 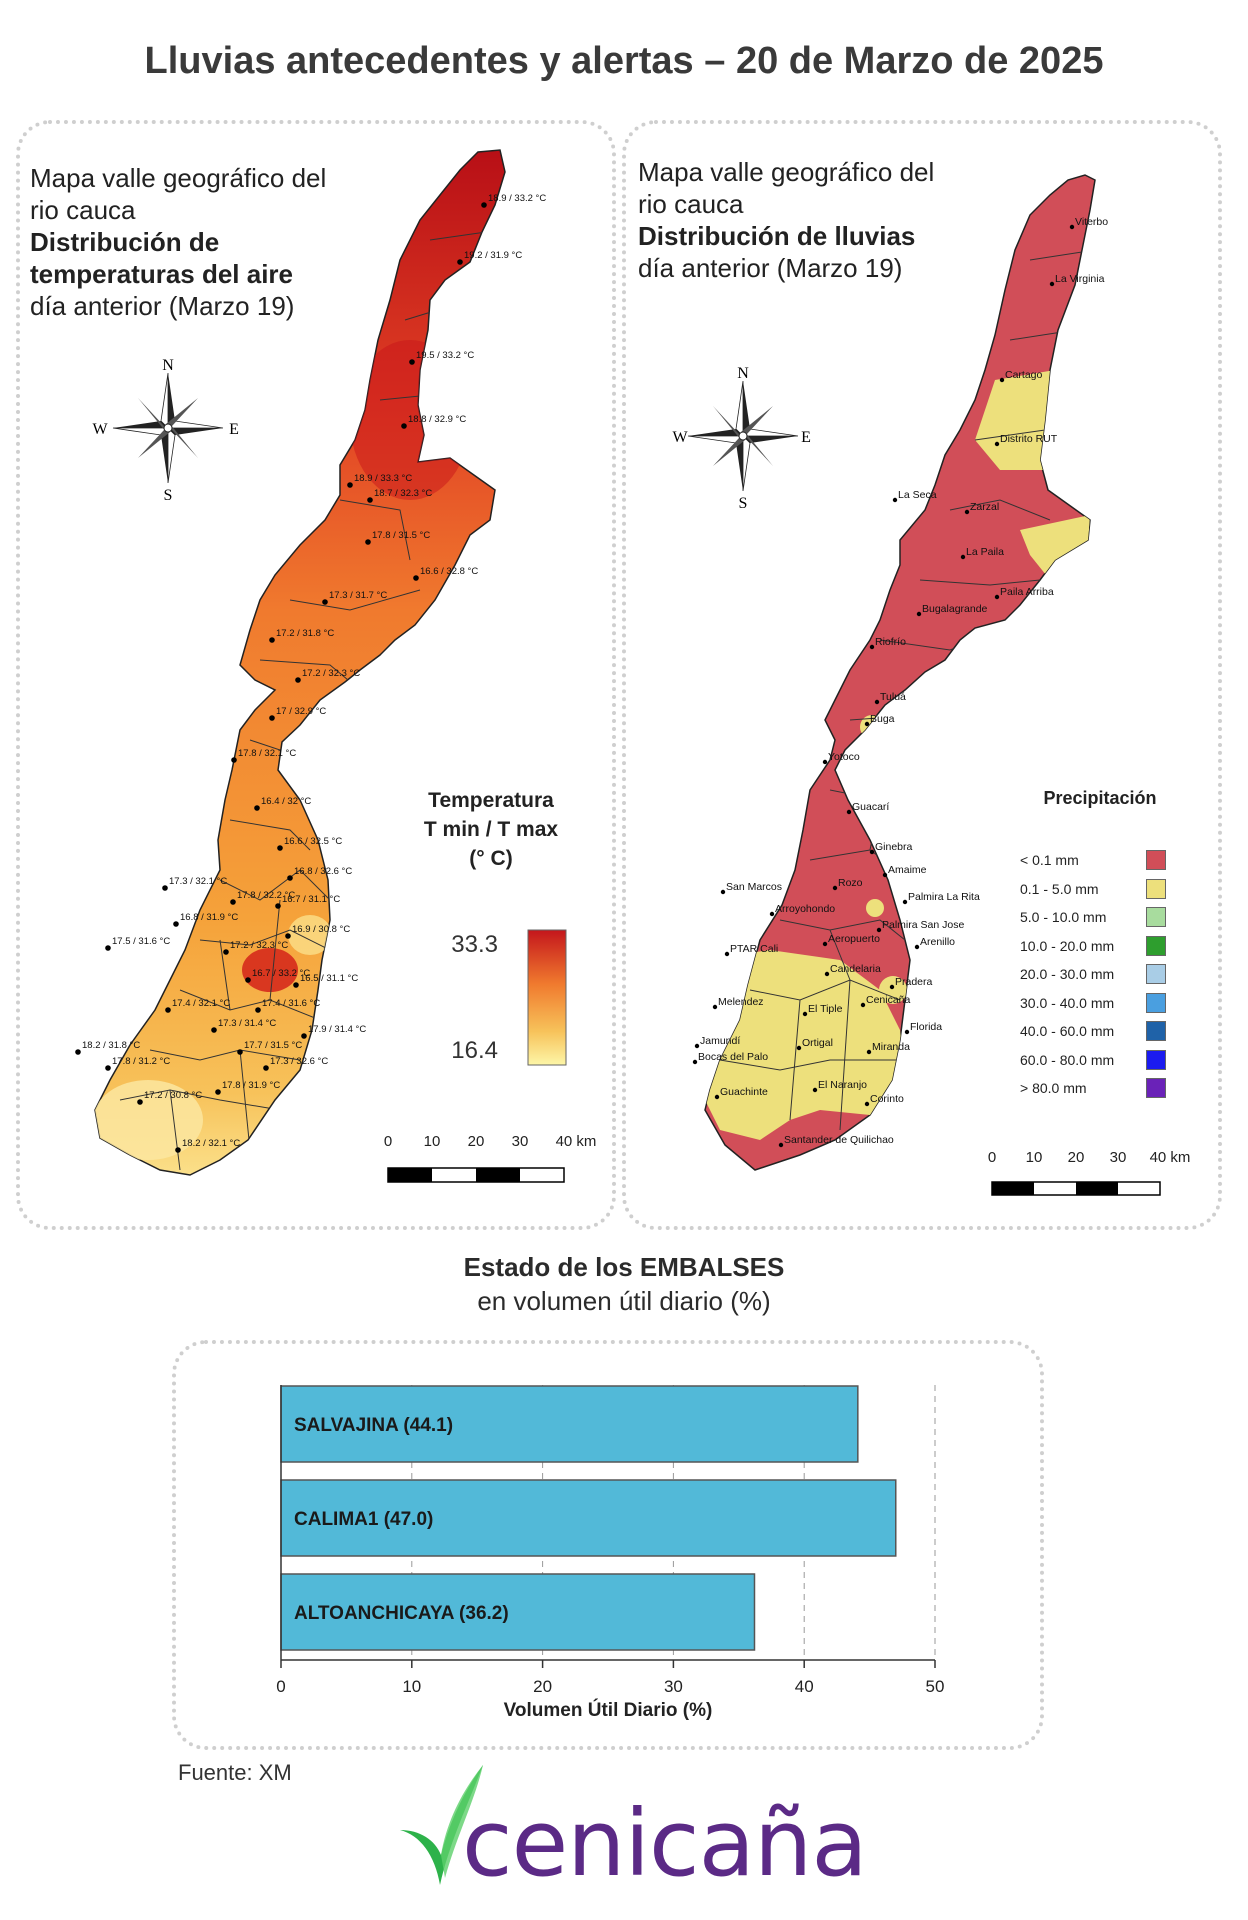 I want to click on place-label: Guachinte, so click(x=744, y=1092).